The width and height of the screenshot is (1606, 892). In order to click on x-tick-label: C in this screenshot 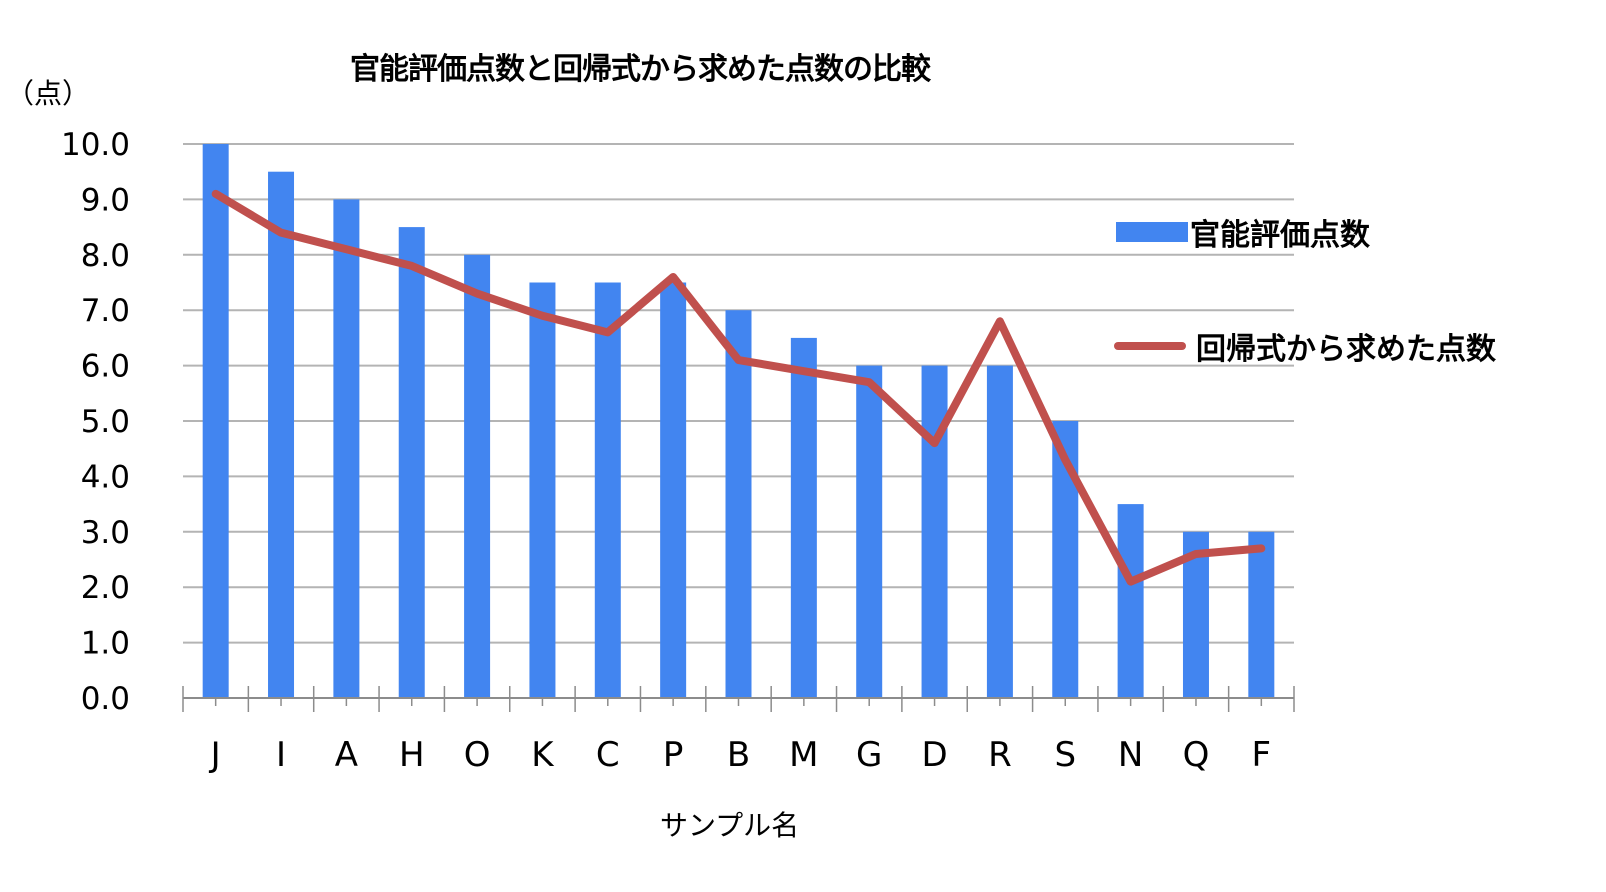, I will do `click(608, 755)`.